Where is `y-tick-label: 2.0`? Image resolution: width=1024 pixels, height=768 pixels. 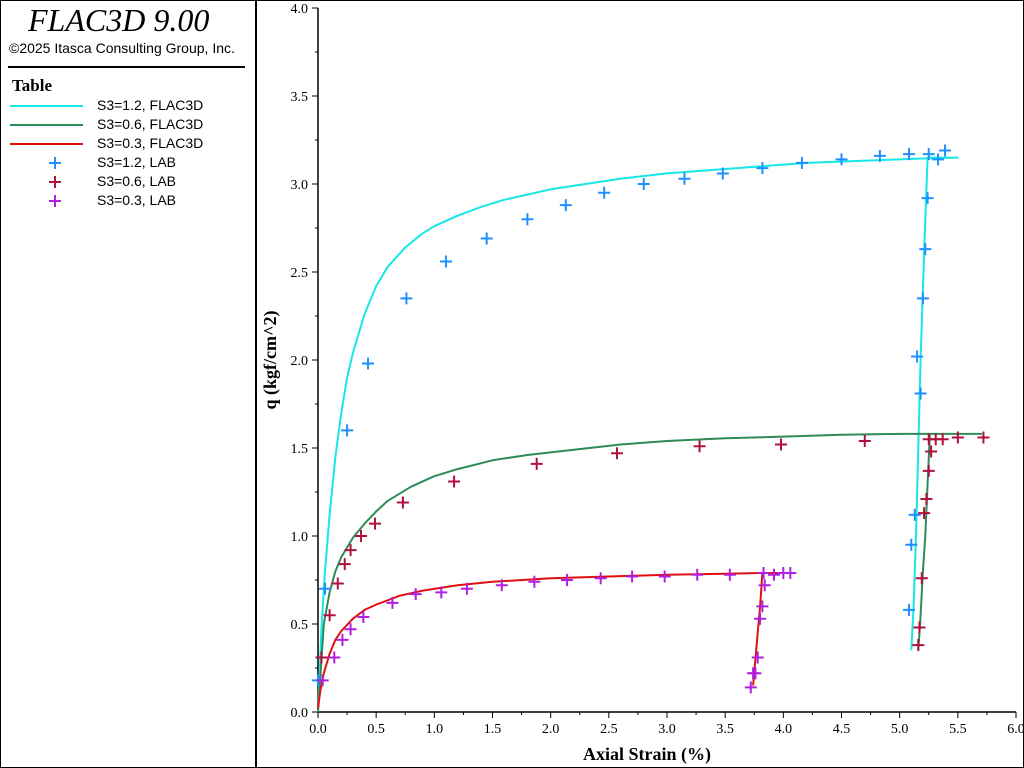 y-tick-label: 2.0 is located at coordinates (300, 361).